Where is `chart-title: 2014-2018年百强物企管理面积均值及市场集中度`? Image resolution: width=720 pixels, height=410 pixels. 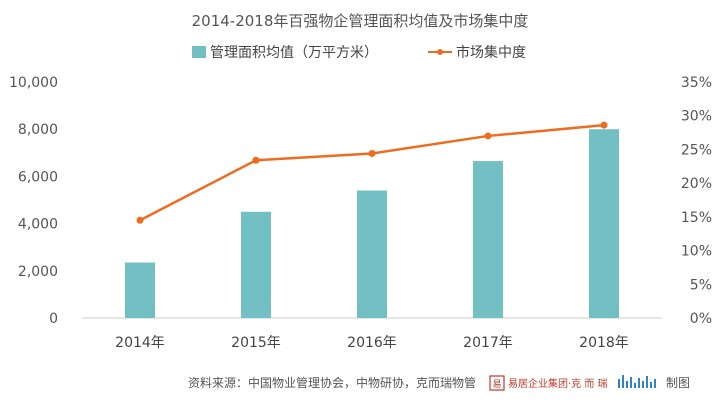 chart-title: 2014-2018年百强物企管理面积均值及市场集中度 is located at coordinates (360, 21).